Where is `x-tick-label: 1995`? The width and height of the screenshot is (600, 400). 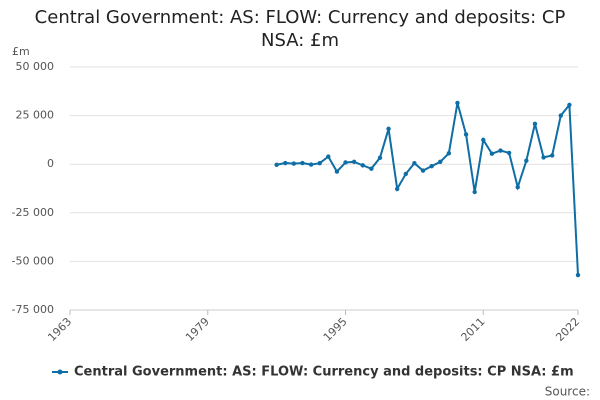 x-tick-label: 1995 is located at coordinates (335, 329).